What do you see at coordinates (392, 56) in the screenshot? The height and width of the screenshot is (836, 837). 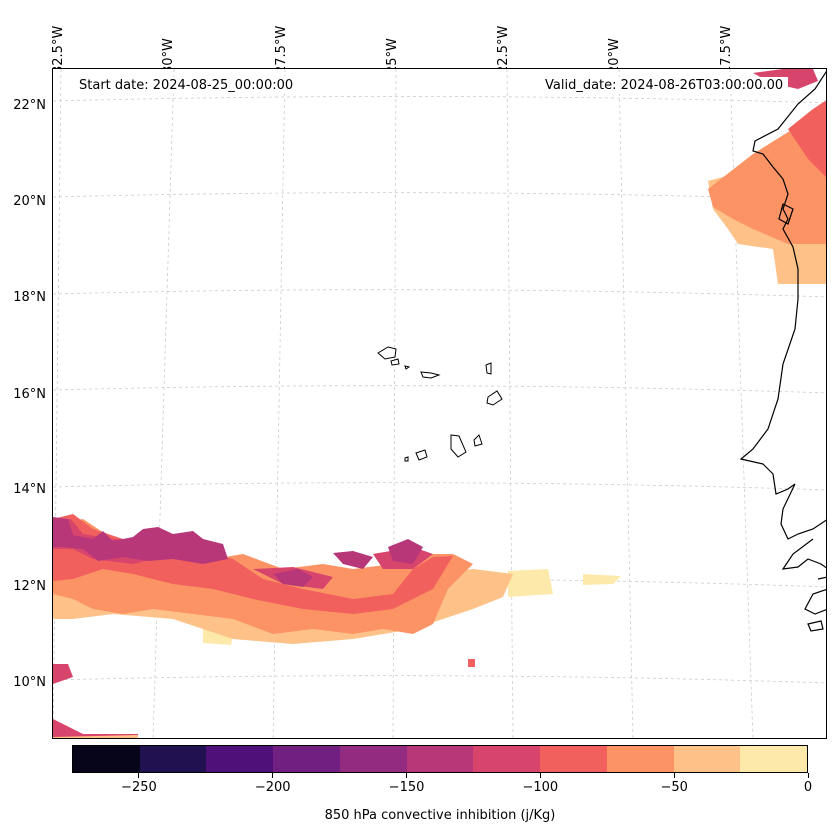 I see `lon-label-25w: 25°W` at bounding box center [392, 56].